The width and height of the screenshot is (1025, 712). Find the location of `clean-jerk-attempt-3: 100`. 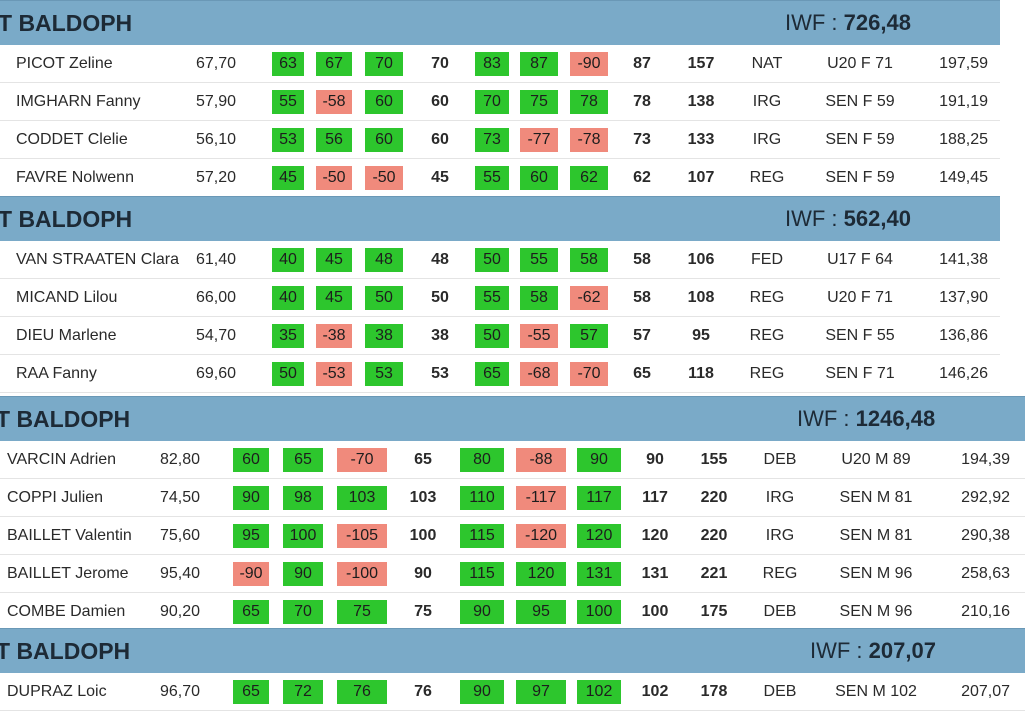

clean-jerk-attempt-3: 100 is located at coordinates (599, 612).